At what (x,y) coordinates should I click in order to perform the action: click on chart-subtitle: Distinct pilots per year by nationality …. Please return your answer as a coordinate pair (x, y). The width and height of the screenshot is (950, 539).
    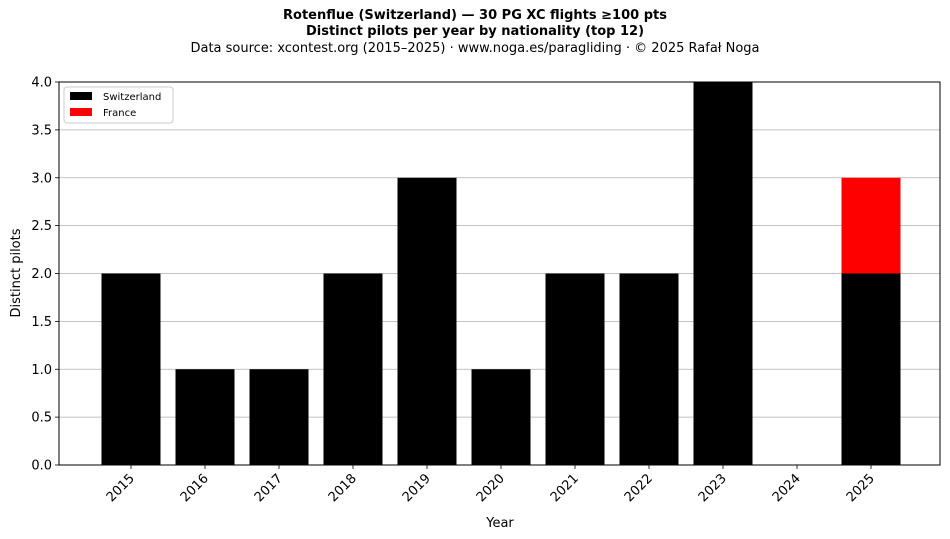
    Looking at the image, I should click on (475, 31).